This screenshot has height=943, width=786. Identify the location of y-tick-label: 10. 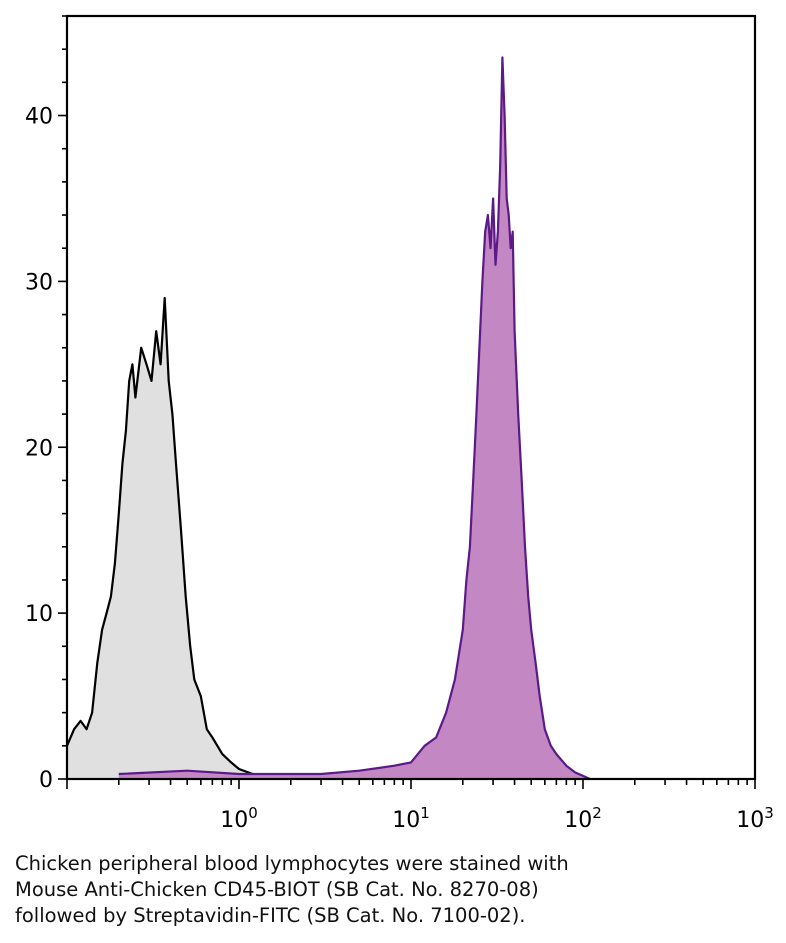
(39, 614).